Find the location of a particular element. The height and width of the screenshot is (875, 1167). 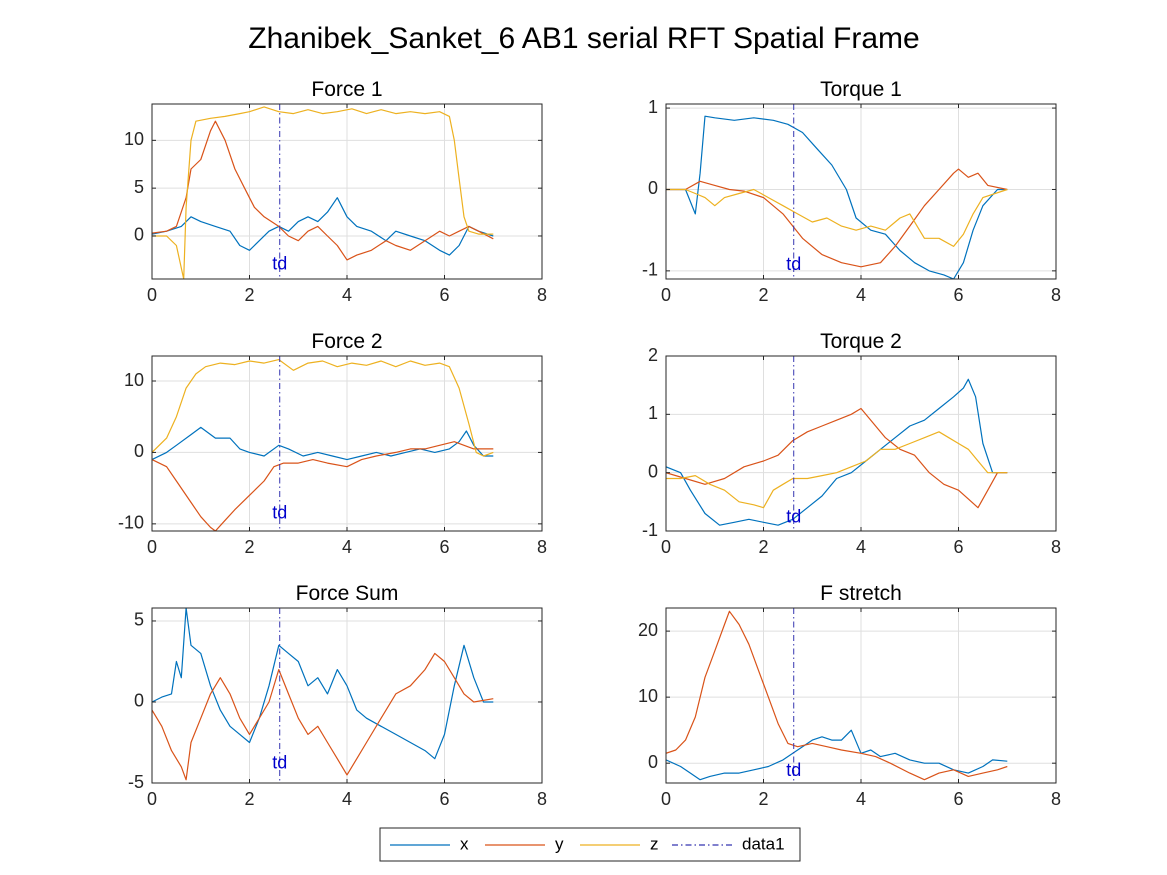

subplot-title: Force 1 is located at coordinates (346, 89).